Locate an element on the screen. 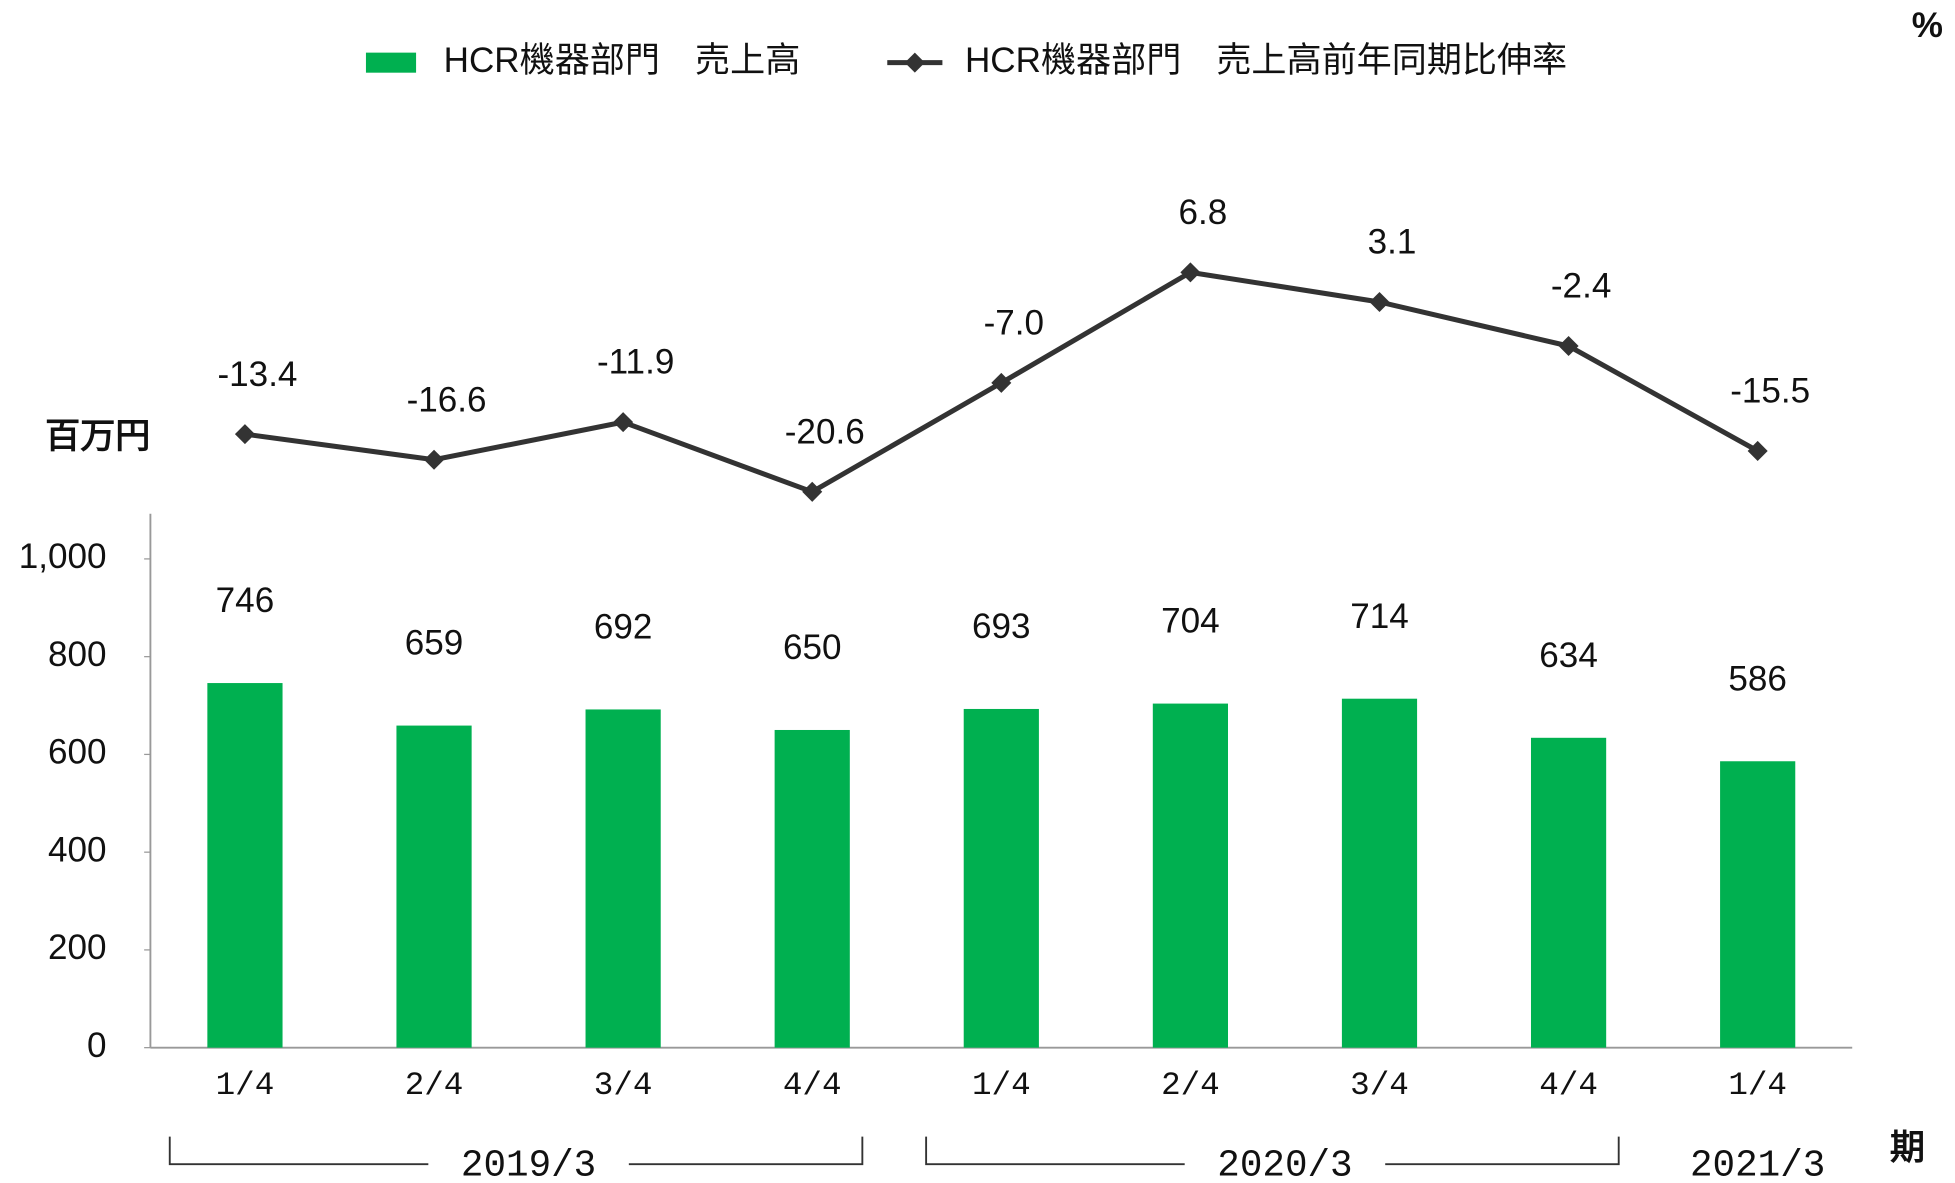 This screenshot has width=1955, height=1183. line-value-label: -7.0 is located at coordinates (1014, 322).